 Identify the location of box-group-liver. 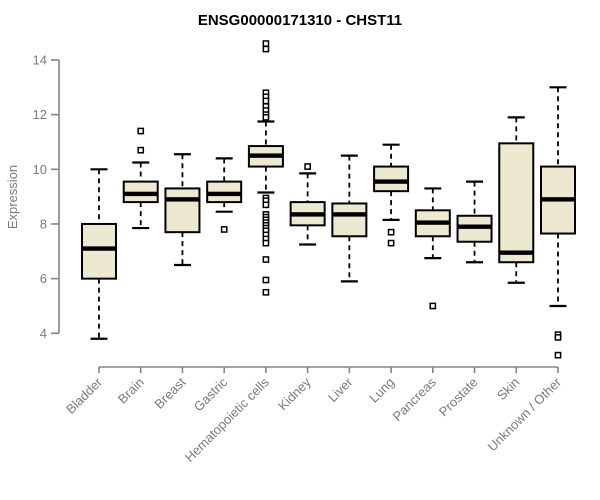
(349, 218).